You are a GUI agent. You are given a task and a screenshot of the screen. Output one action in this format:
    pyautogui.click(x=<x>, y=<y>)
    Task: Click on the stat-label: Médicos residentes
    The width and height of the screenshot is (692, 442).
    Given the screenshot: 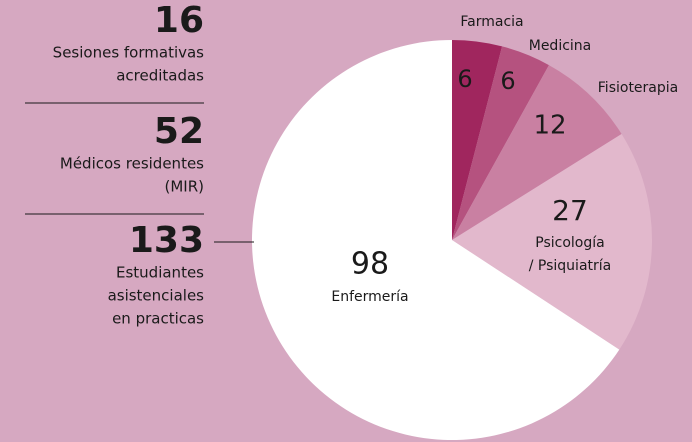 What is the action you would take?
    pyautogui.click(x=132, y=164)
    